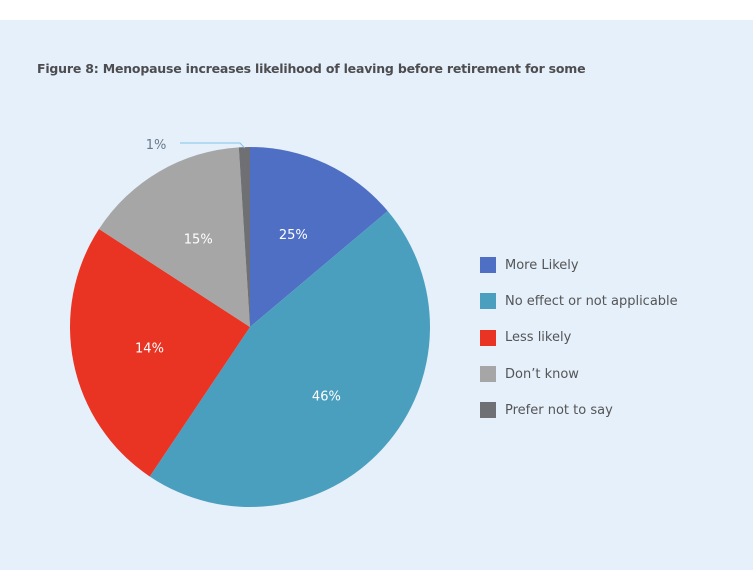 This screenshot has height=570, width=753. I want to click on legend-item: Prefer not to say, so click(579, 410).